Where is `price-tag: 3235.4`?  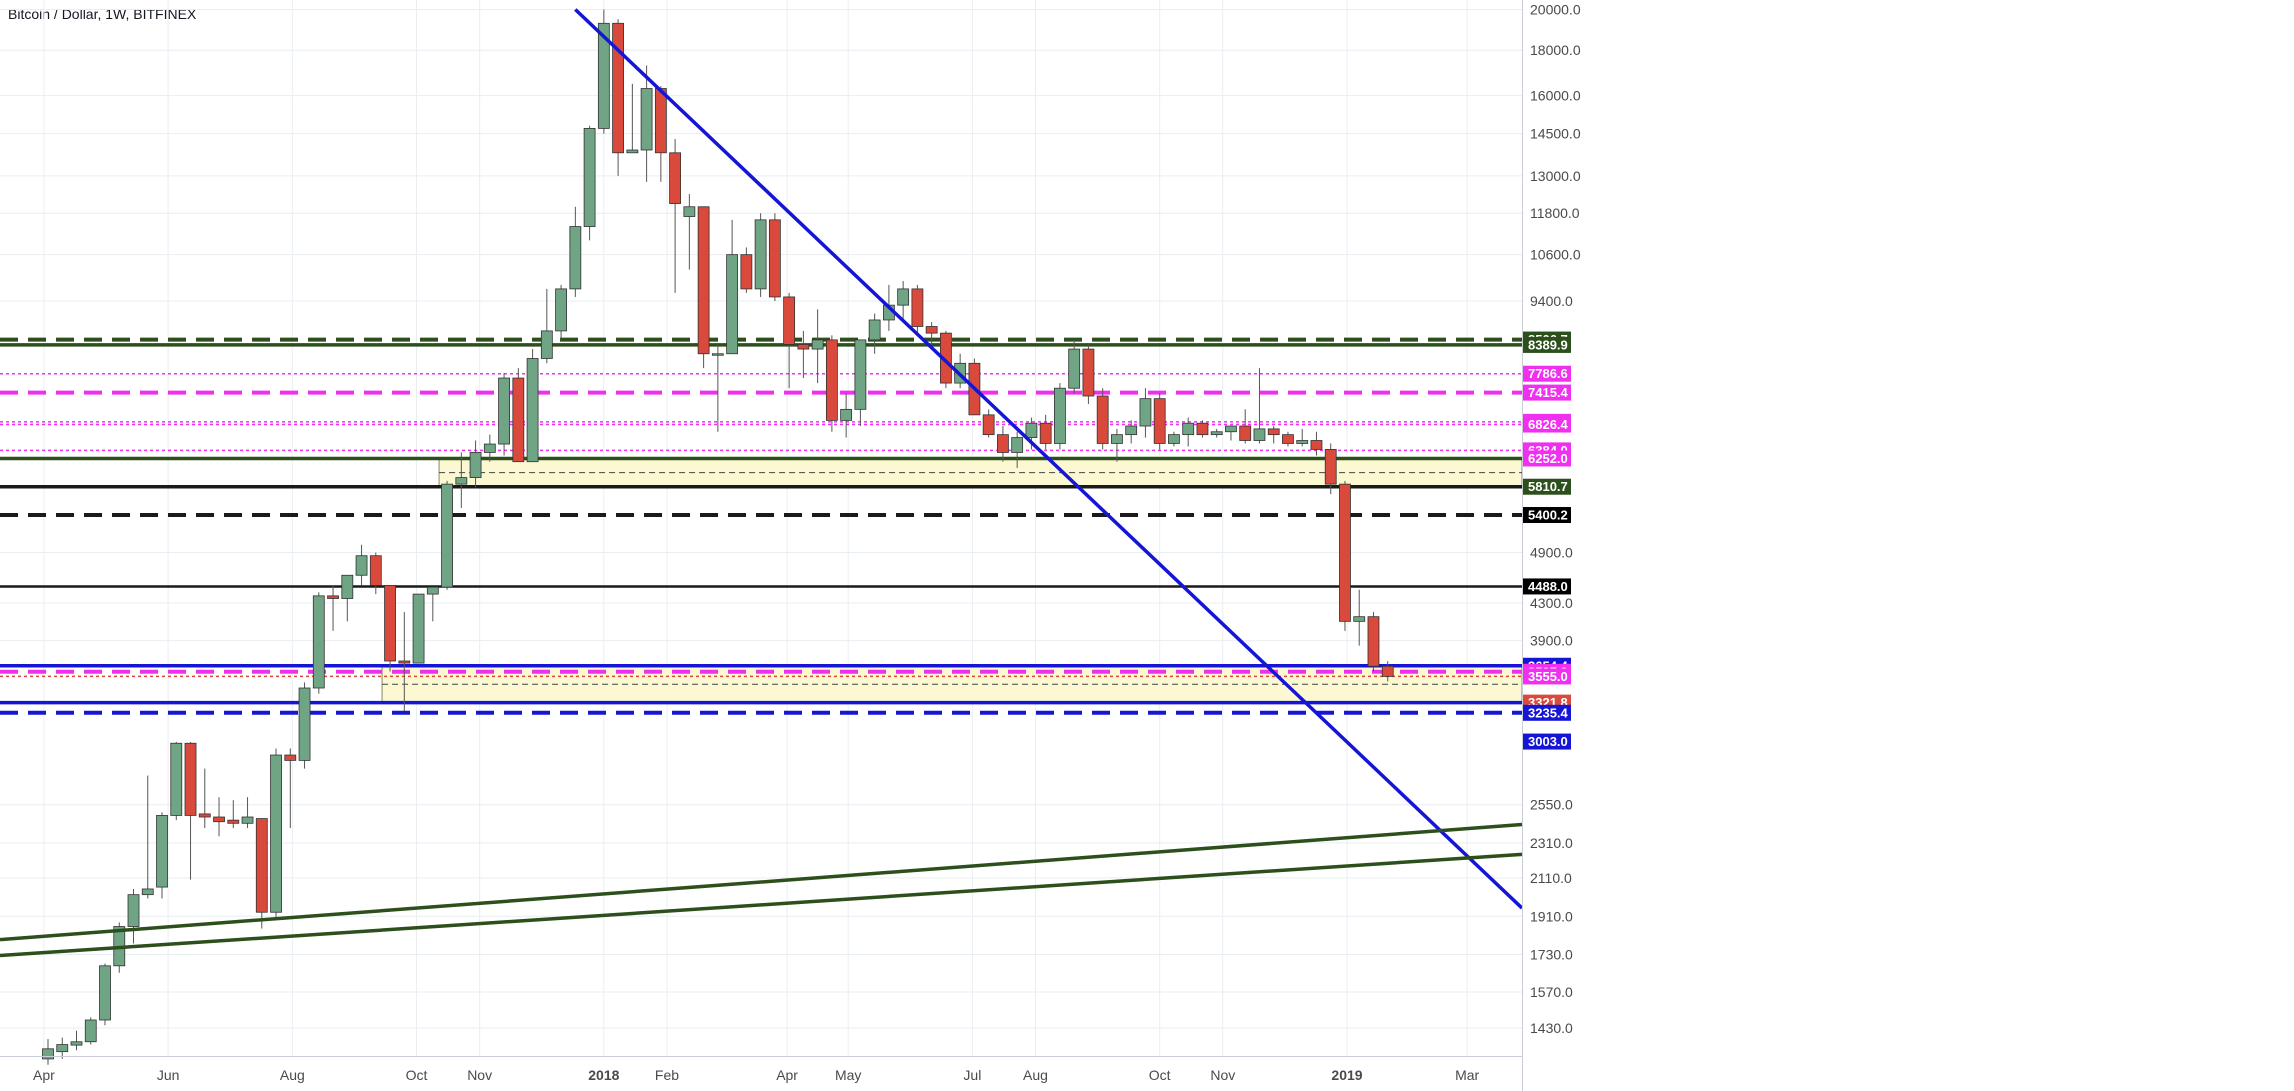 price-tag: 3235.4 is located at coordinates (1547, 712).